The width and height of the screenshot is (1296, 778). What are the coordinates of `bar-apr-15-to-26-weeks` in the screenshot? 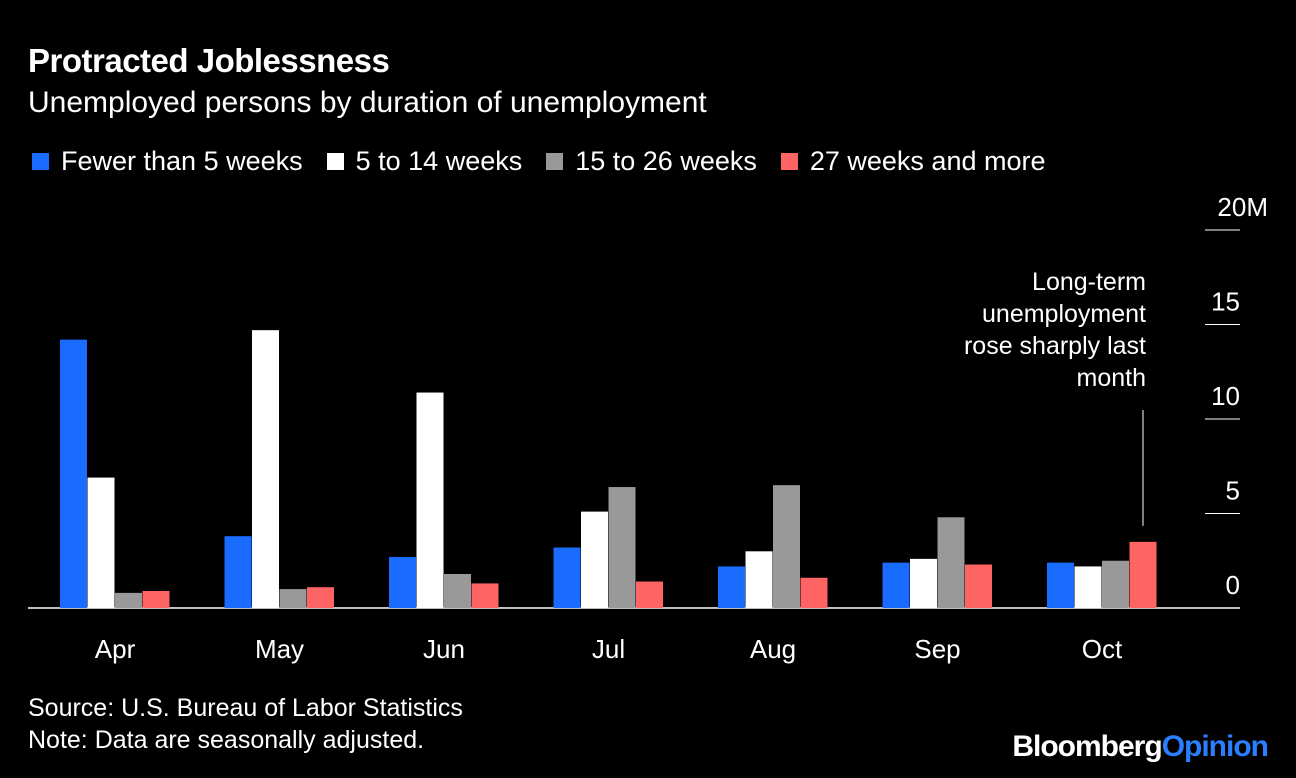 It's located at (128, 600).